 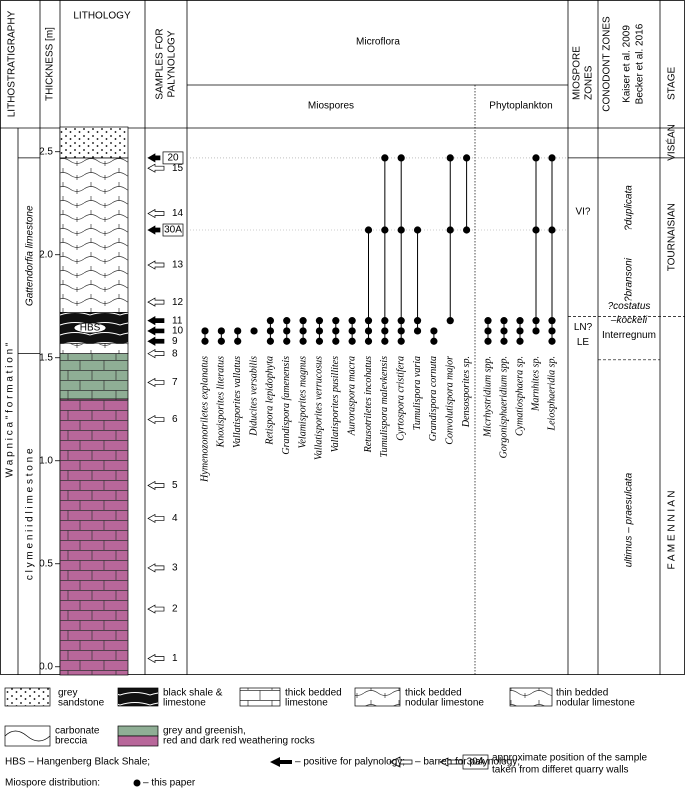 What do you see at coordinates (444, 703) in the screenshot?
I see `legend-label: nodular limestone` at bounding box center [444, 703].